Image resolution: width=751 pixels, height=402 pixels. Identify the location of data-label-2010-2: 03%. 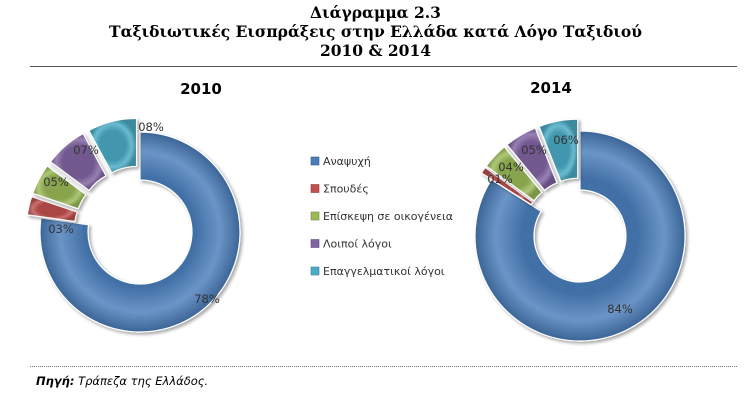
(61, 229).